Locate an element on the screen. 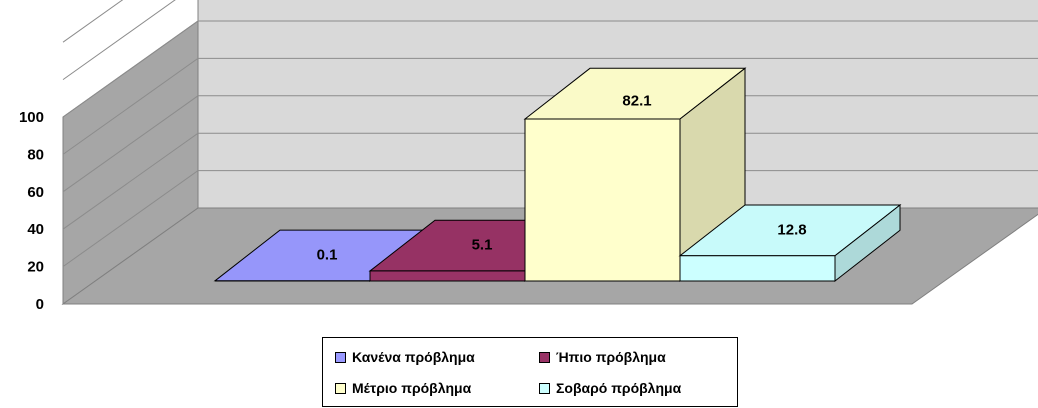 Image resolution: width=1038 pixels, height=408 pixels. legend-label-mild: Ήπιο πρόβλημα is located at coordinates (611, 357).